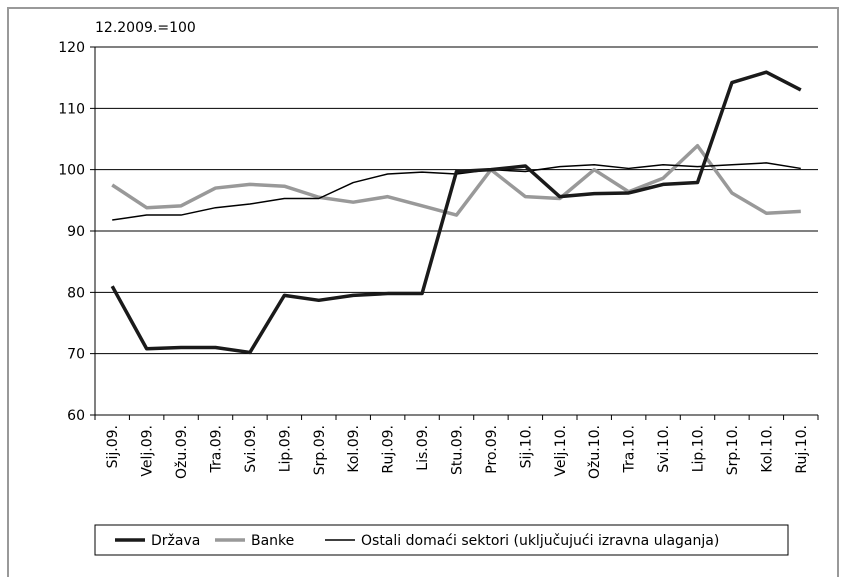  What do you see at coordinates (458, 450) in the screenshot?
I see `x-tick-label: Stu.09.` at bounding box center [458, 450].